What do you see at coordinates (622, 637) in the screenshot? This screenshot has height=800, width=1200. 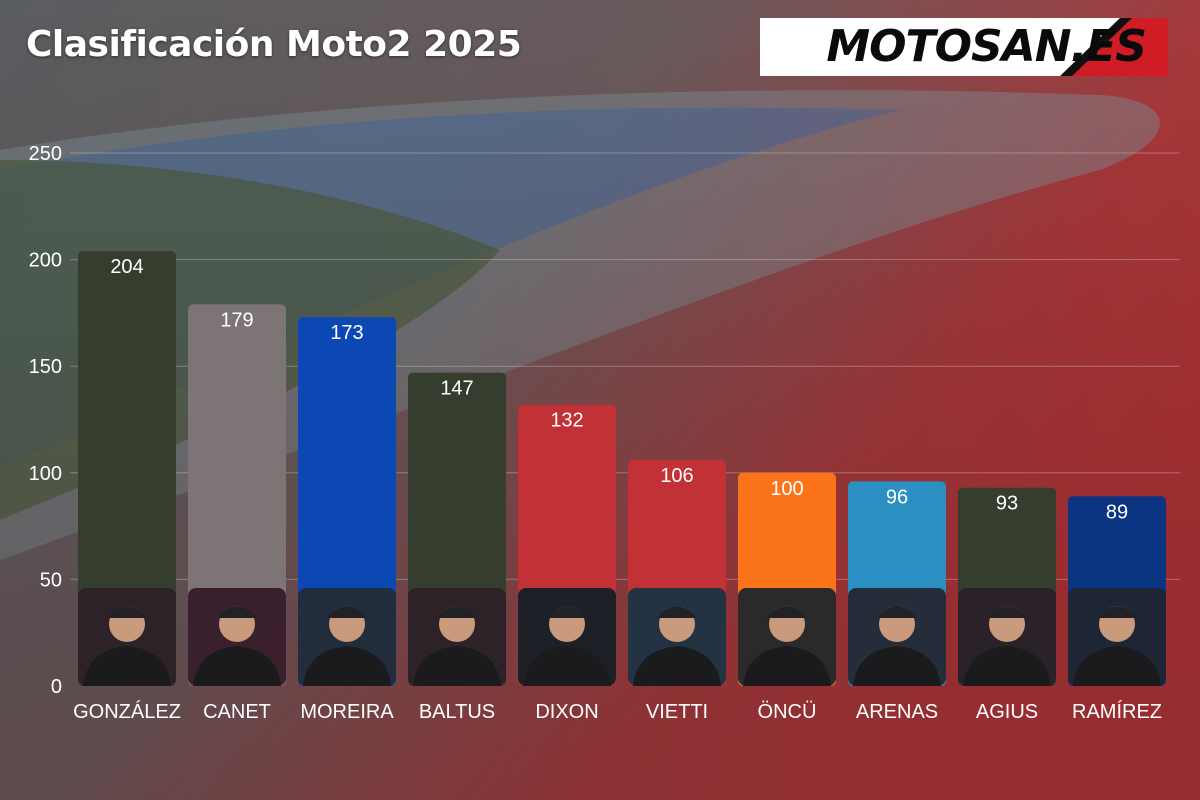 I see `rider-portraits` at bounding box center [622, 637].